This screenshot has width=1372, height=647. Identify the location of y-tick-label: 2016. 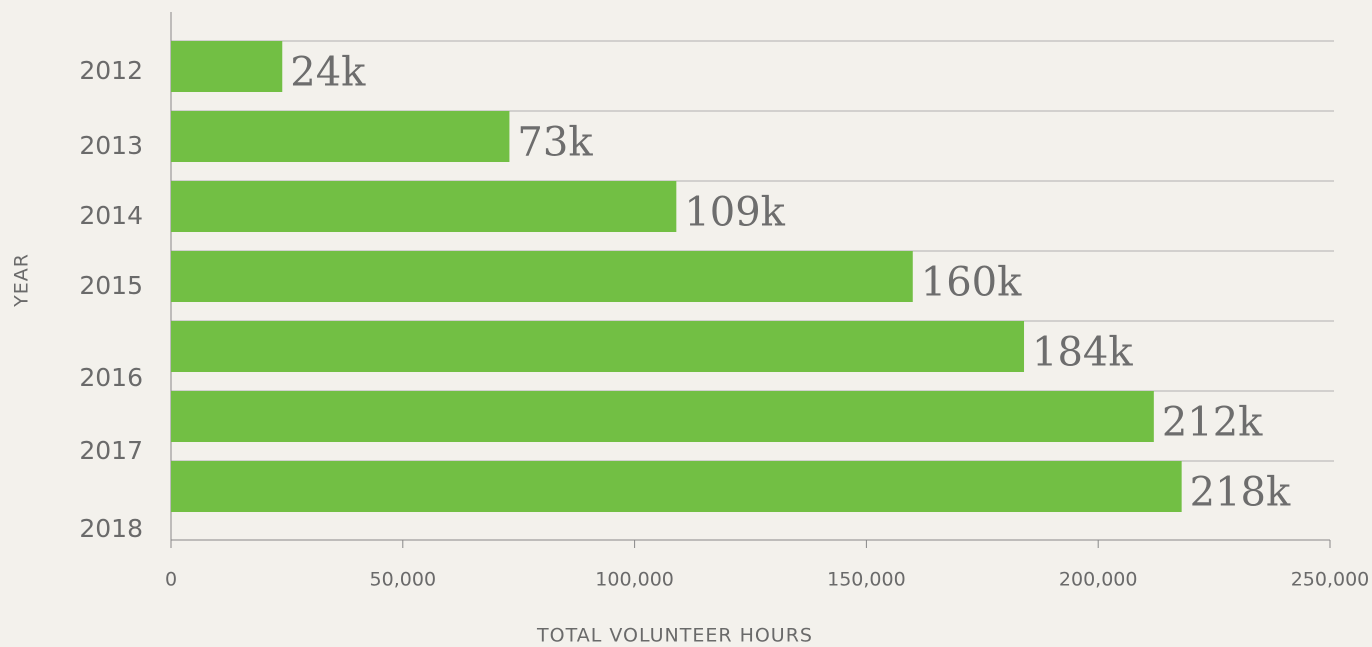
(111, 377).